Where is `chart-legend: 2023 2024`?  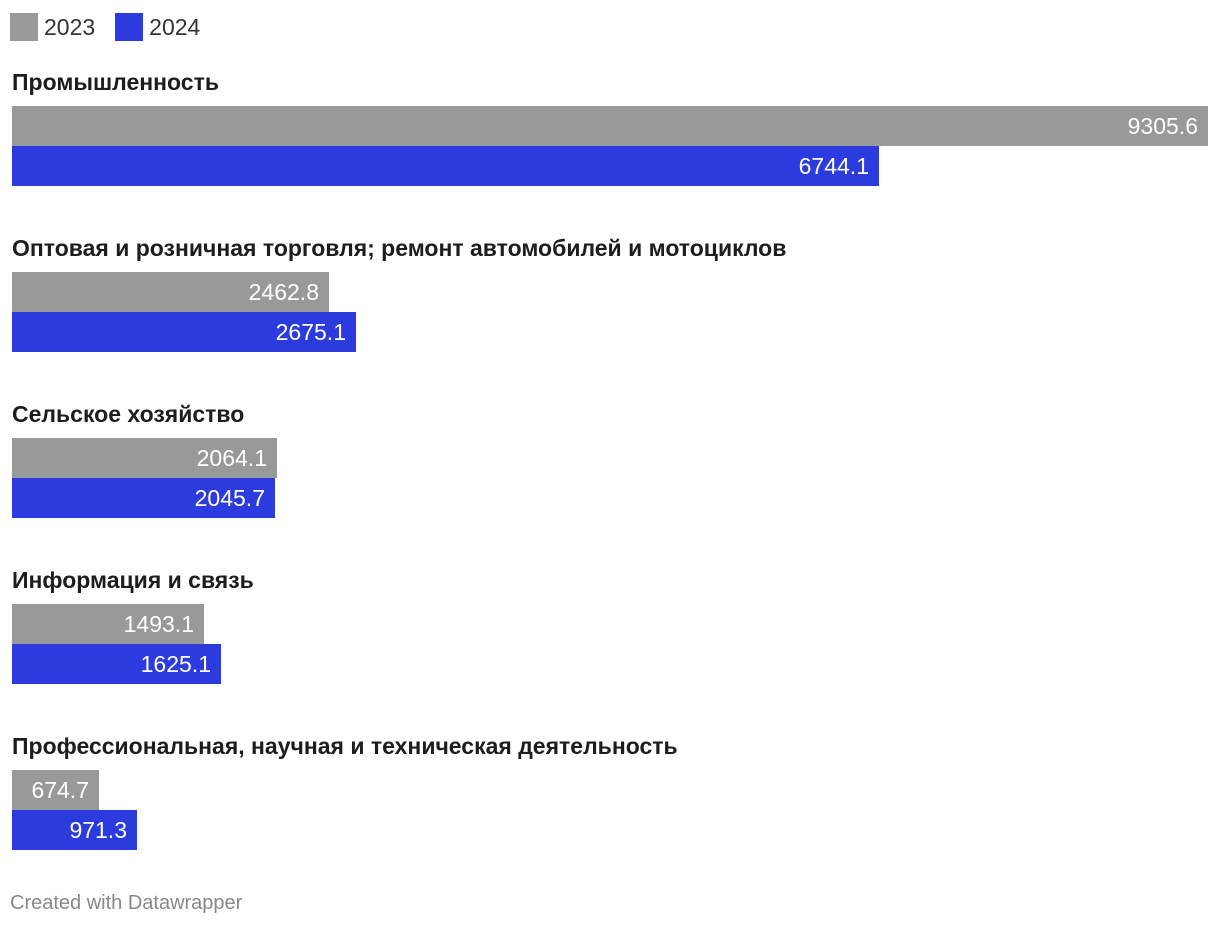
chart-legend: 2023 2024 is located at coordinates (115, 27).